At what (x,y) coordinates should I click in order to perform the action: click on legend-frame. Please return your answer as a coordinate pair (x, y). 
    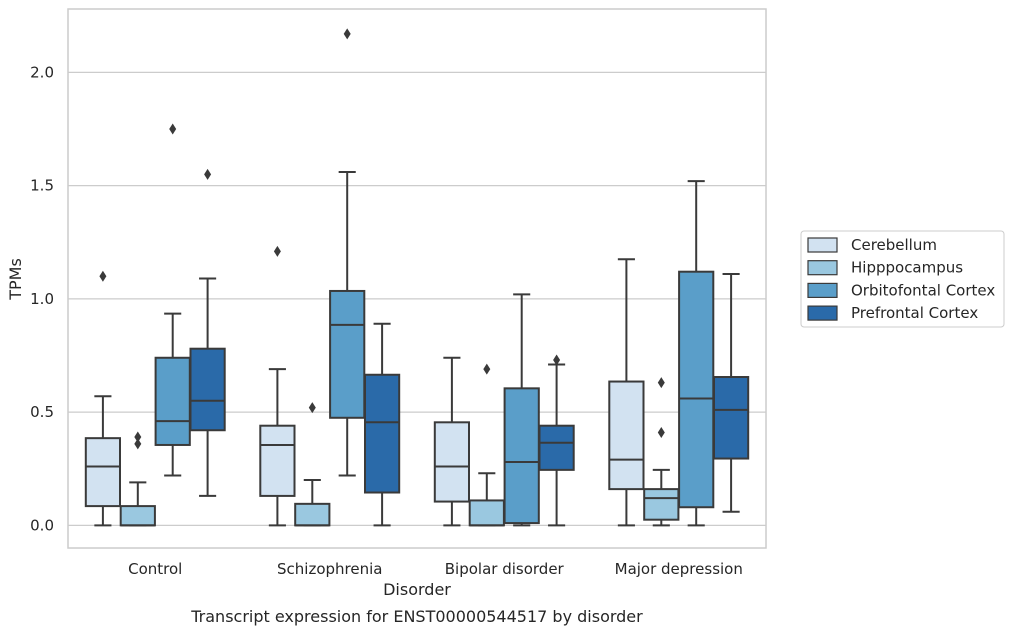
    Looking at the image, I should click on (902, 279).